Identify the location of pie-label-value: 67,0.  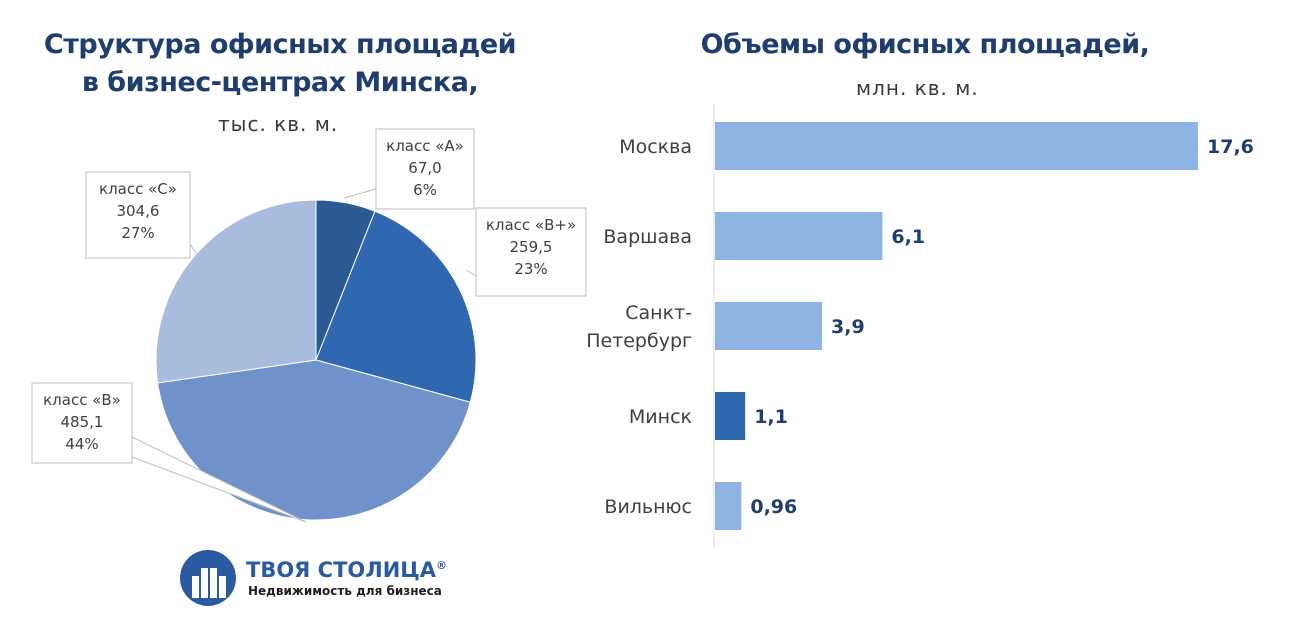
(424, 168).